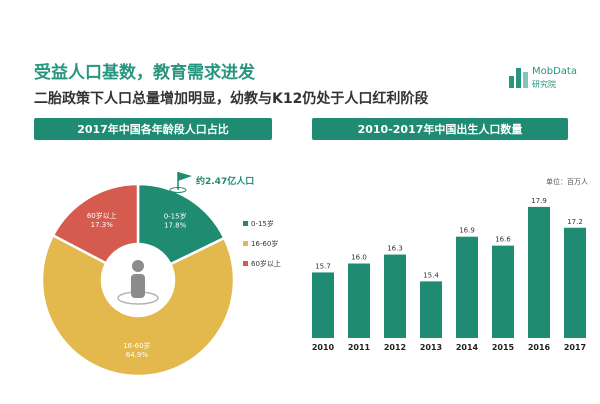 This screenshot has width=600, height=404. Describe the element at coordinates (440, 129) in the screenshot. I see `bar-chart-title: 2010-2017年中国出生人口数量` at that location.